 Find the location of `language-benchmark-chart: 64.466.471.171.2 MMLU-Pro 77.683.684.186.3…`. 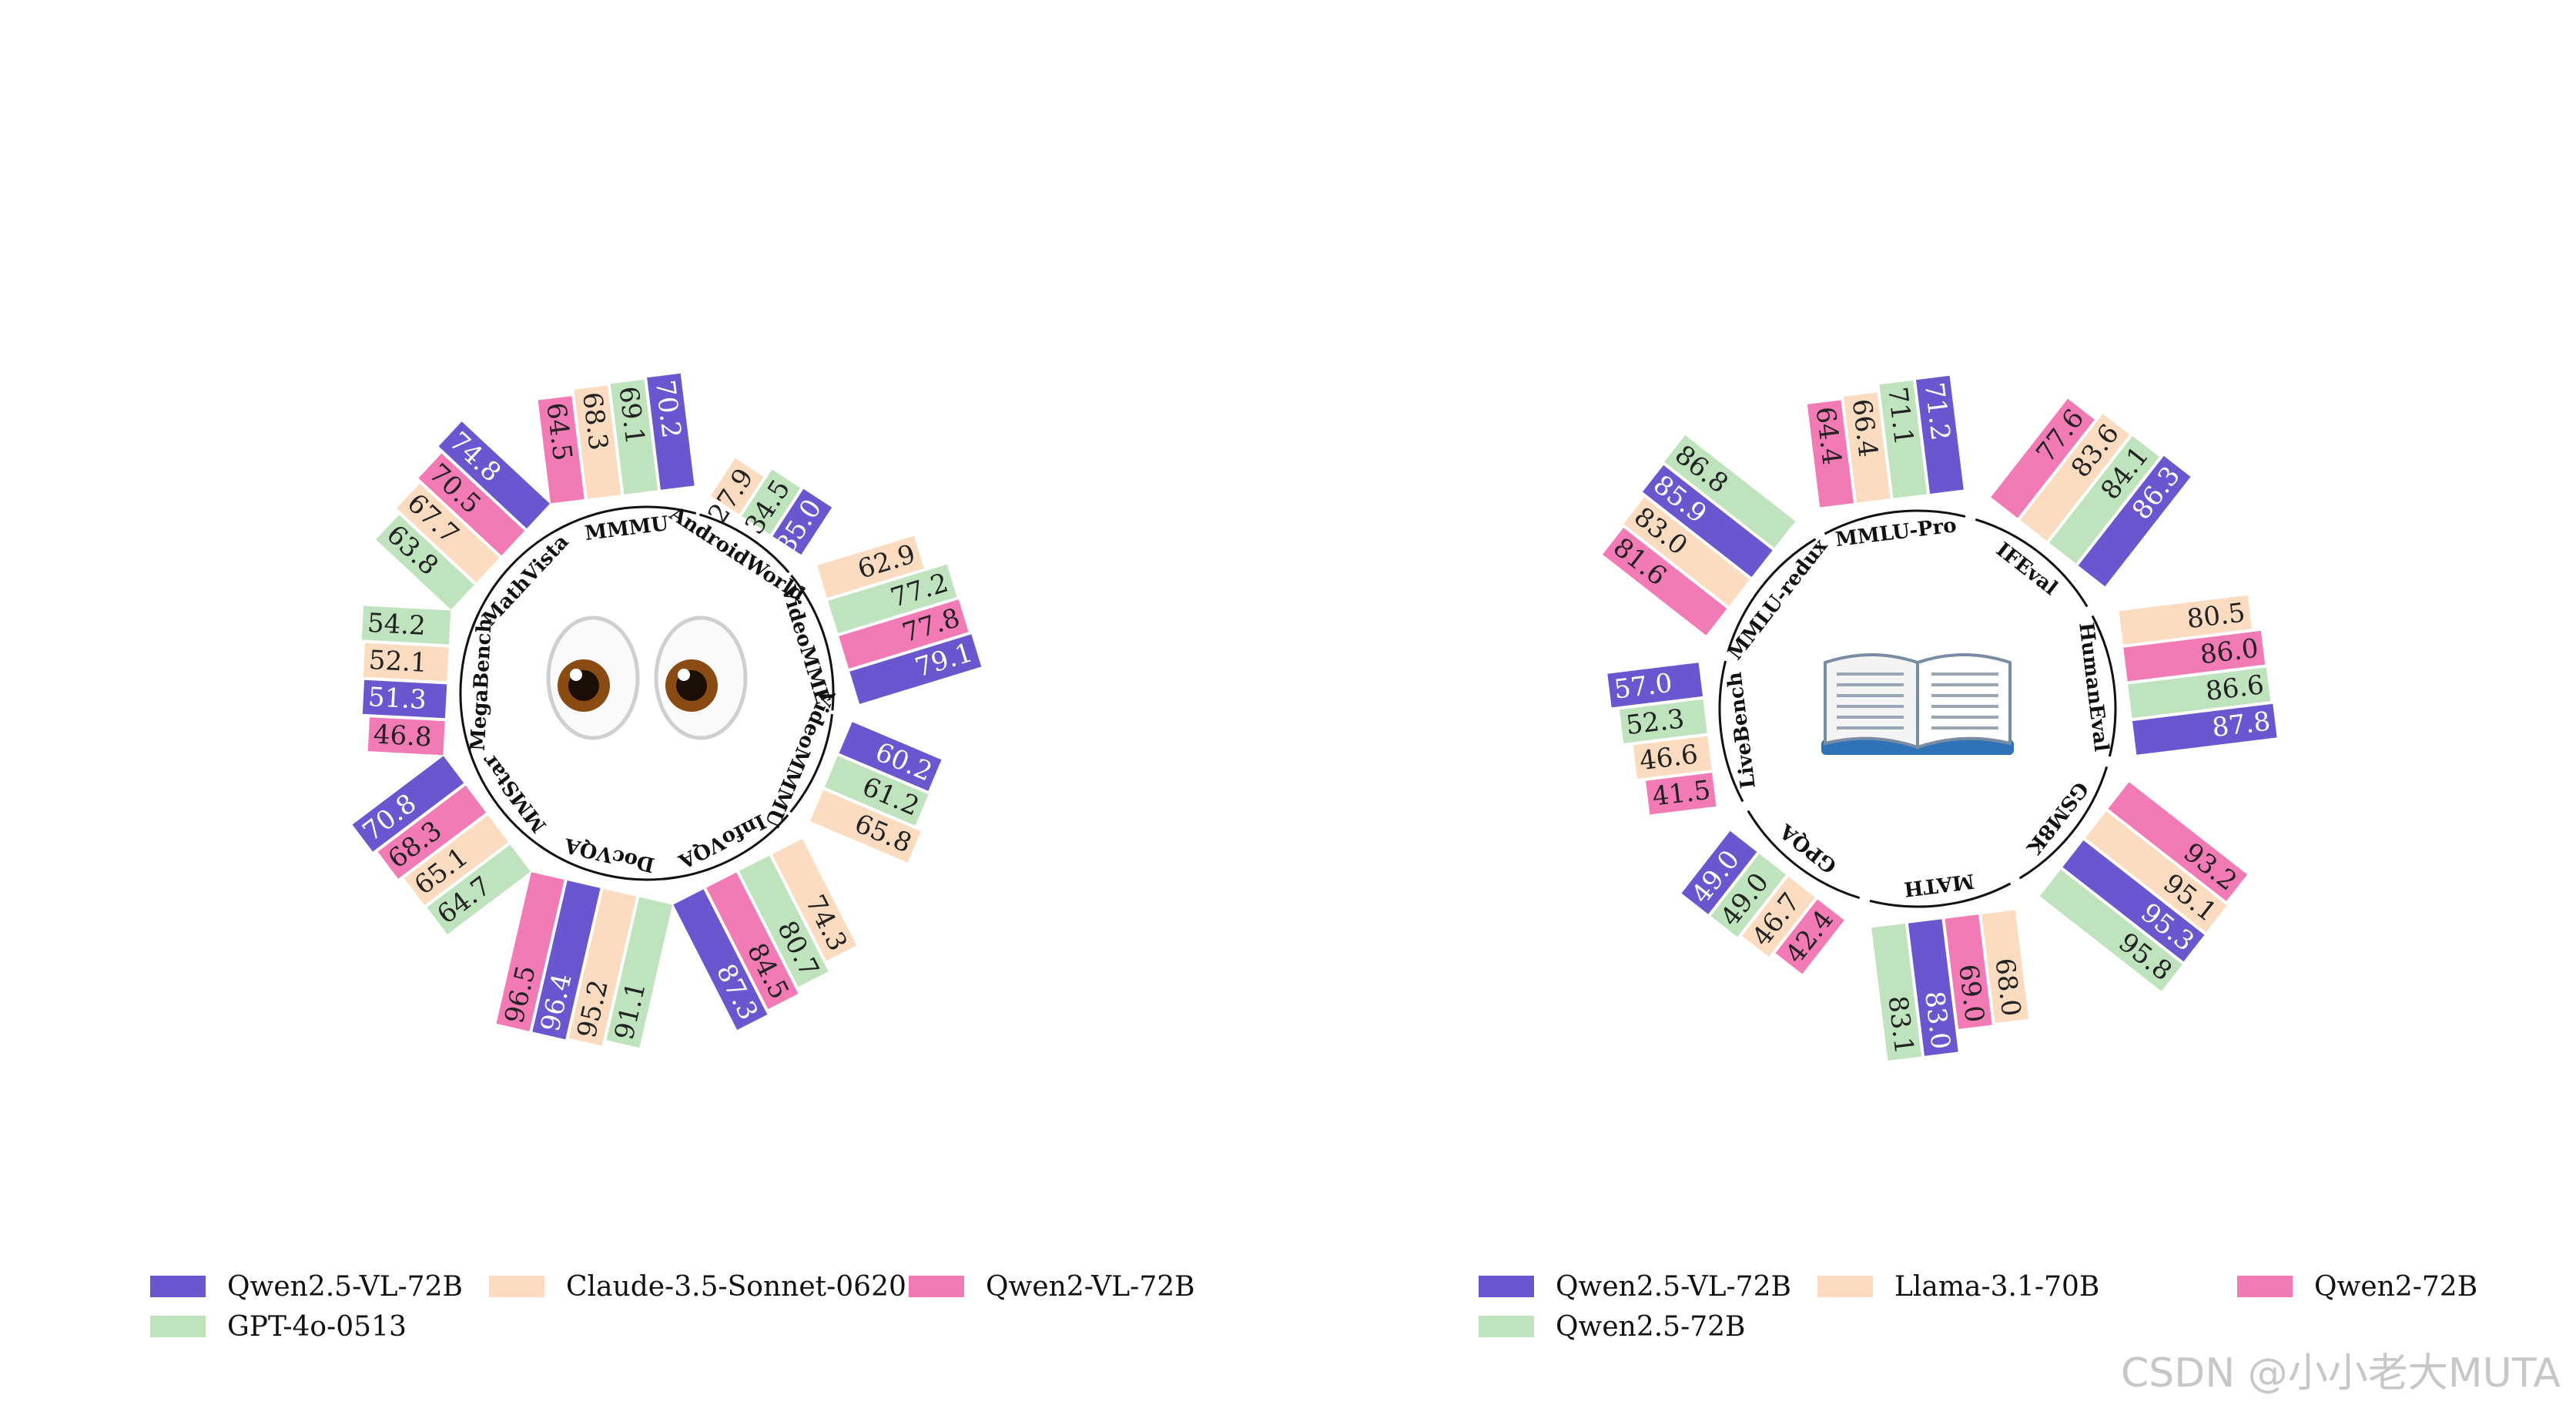

language-benchmark-chart: 64.466.471.171.2 MMLU-Pro 77.683.684.186.3… is located at coordinates (1940, 718).